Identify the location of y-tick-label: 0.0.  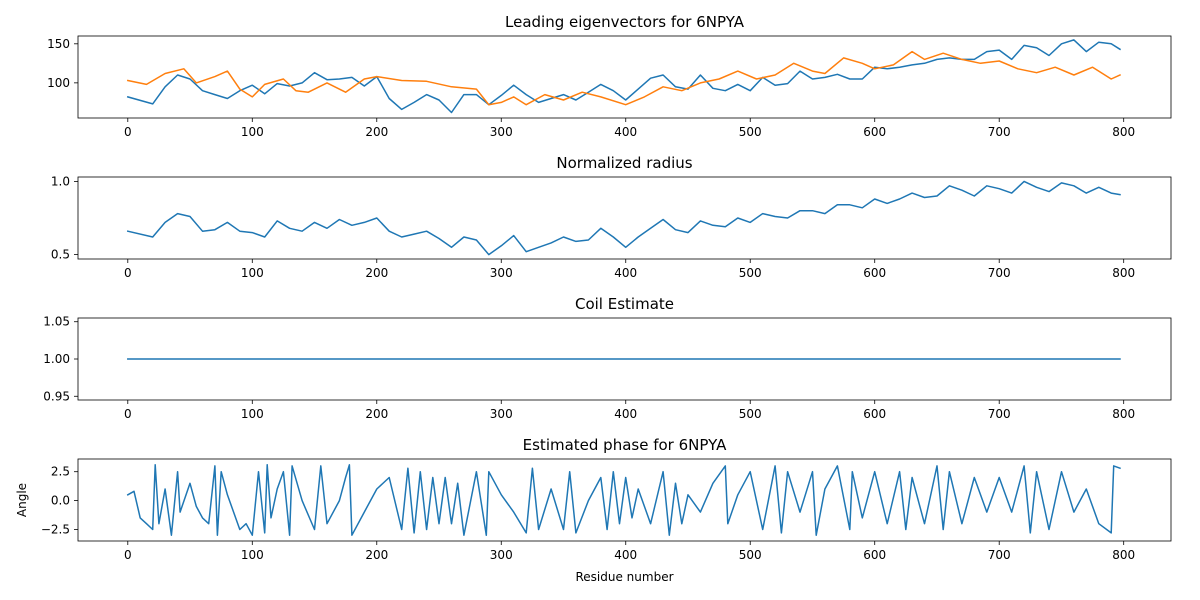
(60, 501).